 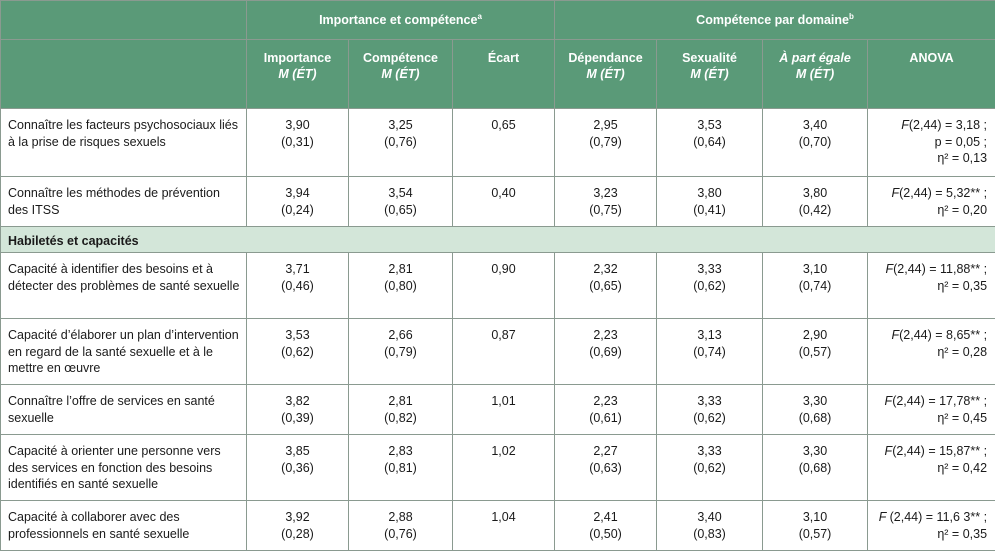 I want to click on sexualite-cell: 3,40(0,83), so click(x=710, y=526).